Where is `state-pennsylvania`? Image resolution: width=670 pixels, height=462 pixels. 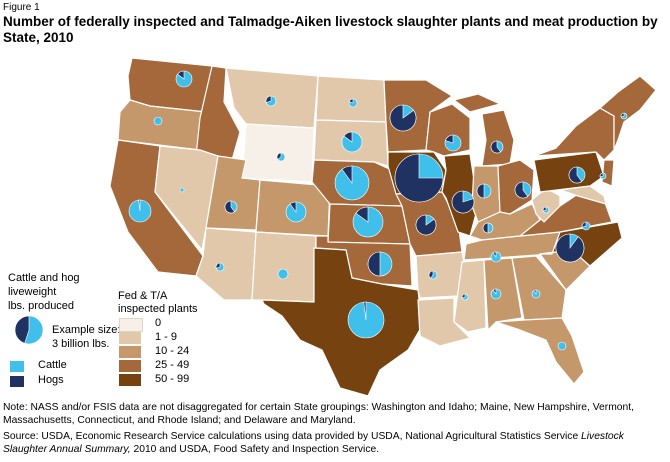
state-pennsylvania is located at coordinates (569, 172).